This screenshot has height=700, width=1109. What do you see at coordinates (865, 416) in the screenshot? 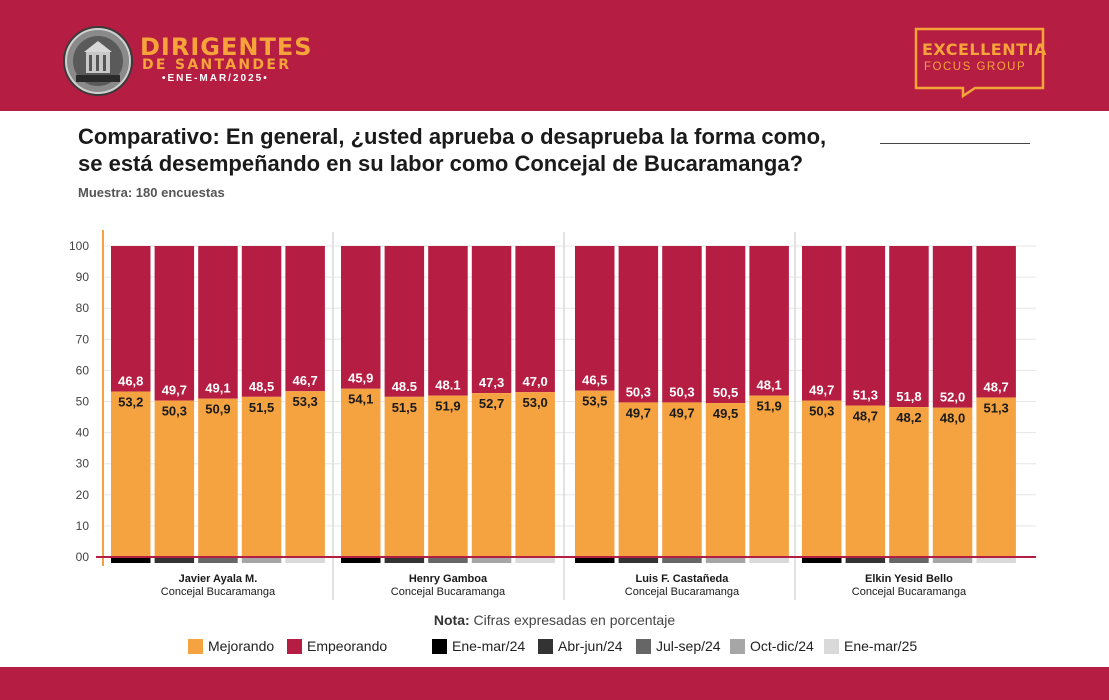
I see `data-label-mejorando: 48,7` at bounding box center [865, 416].